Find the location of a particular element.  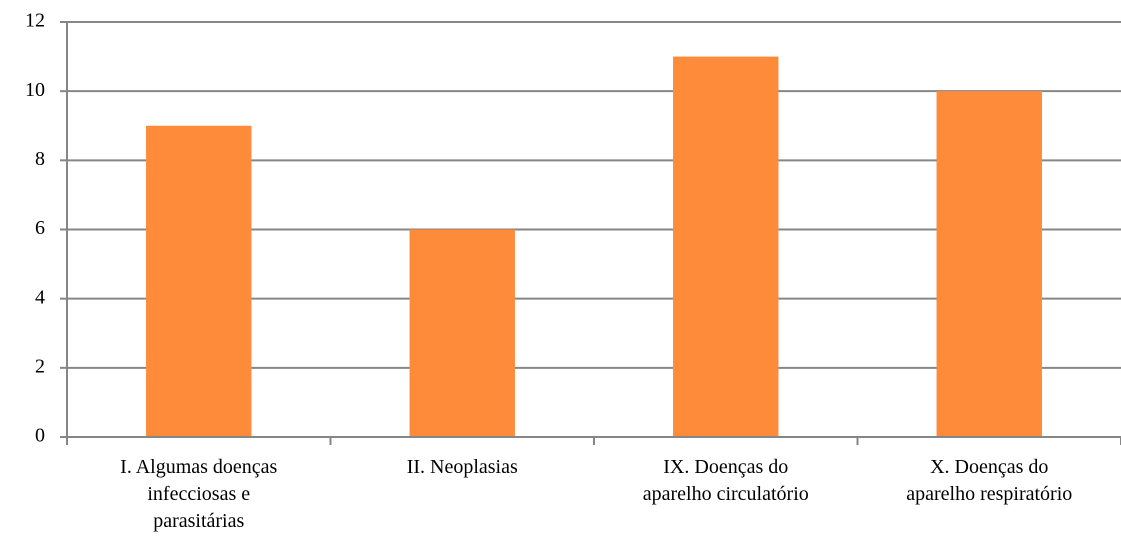

y-tick-label: 8 is located at coordinates (40, 159).